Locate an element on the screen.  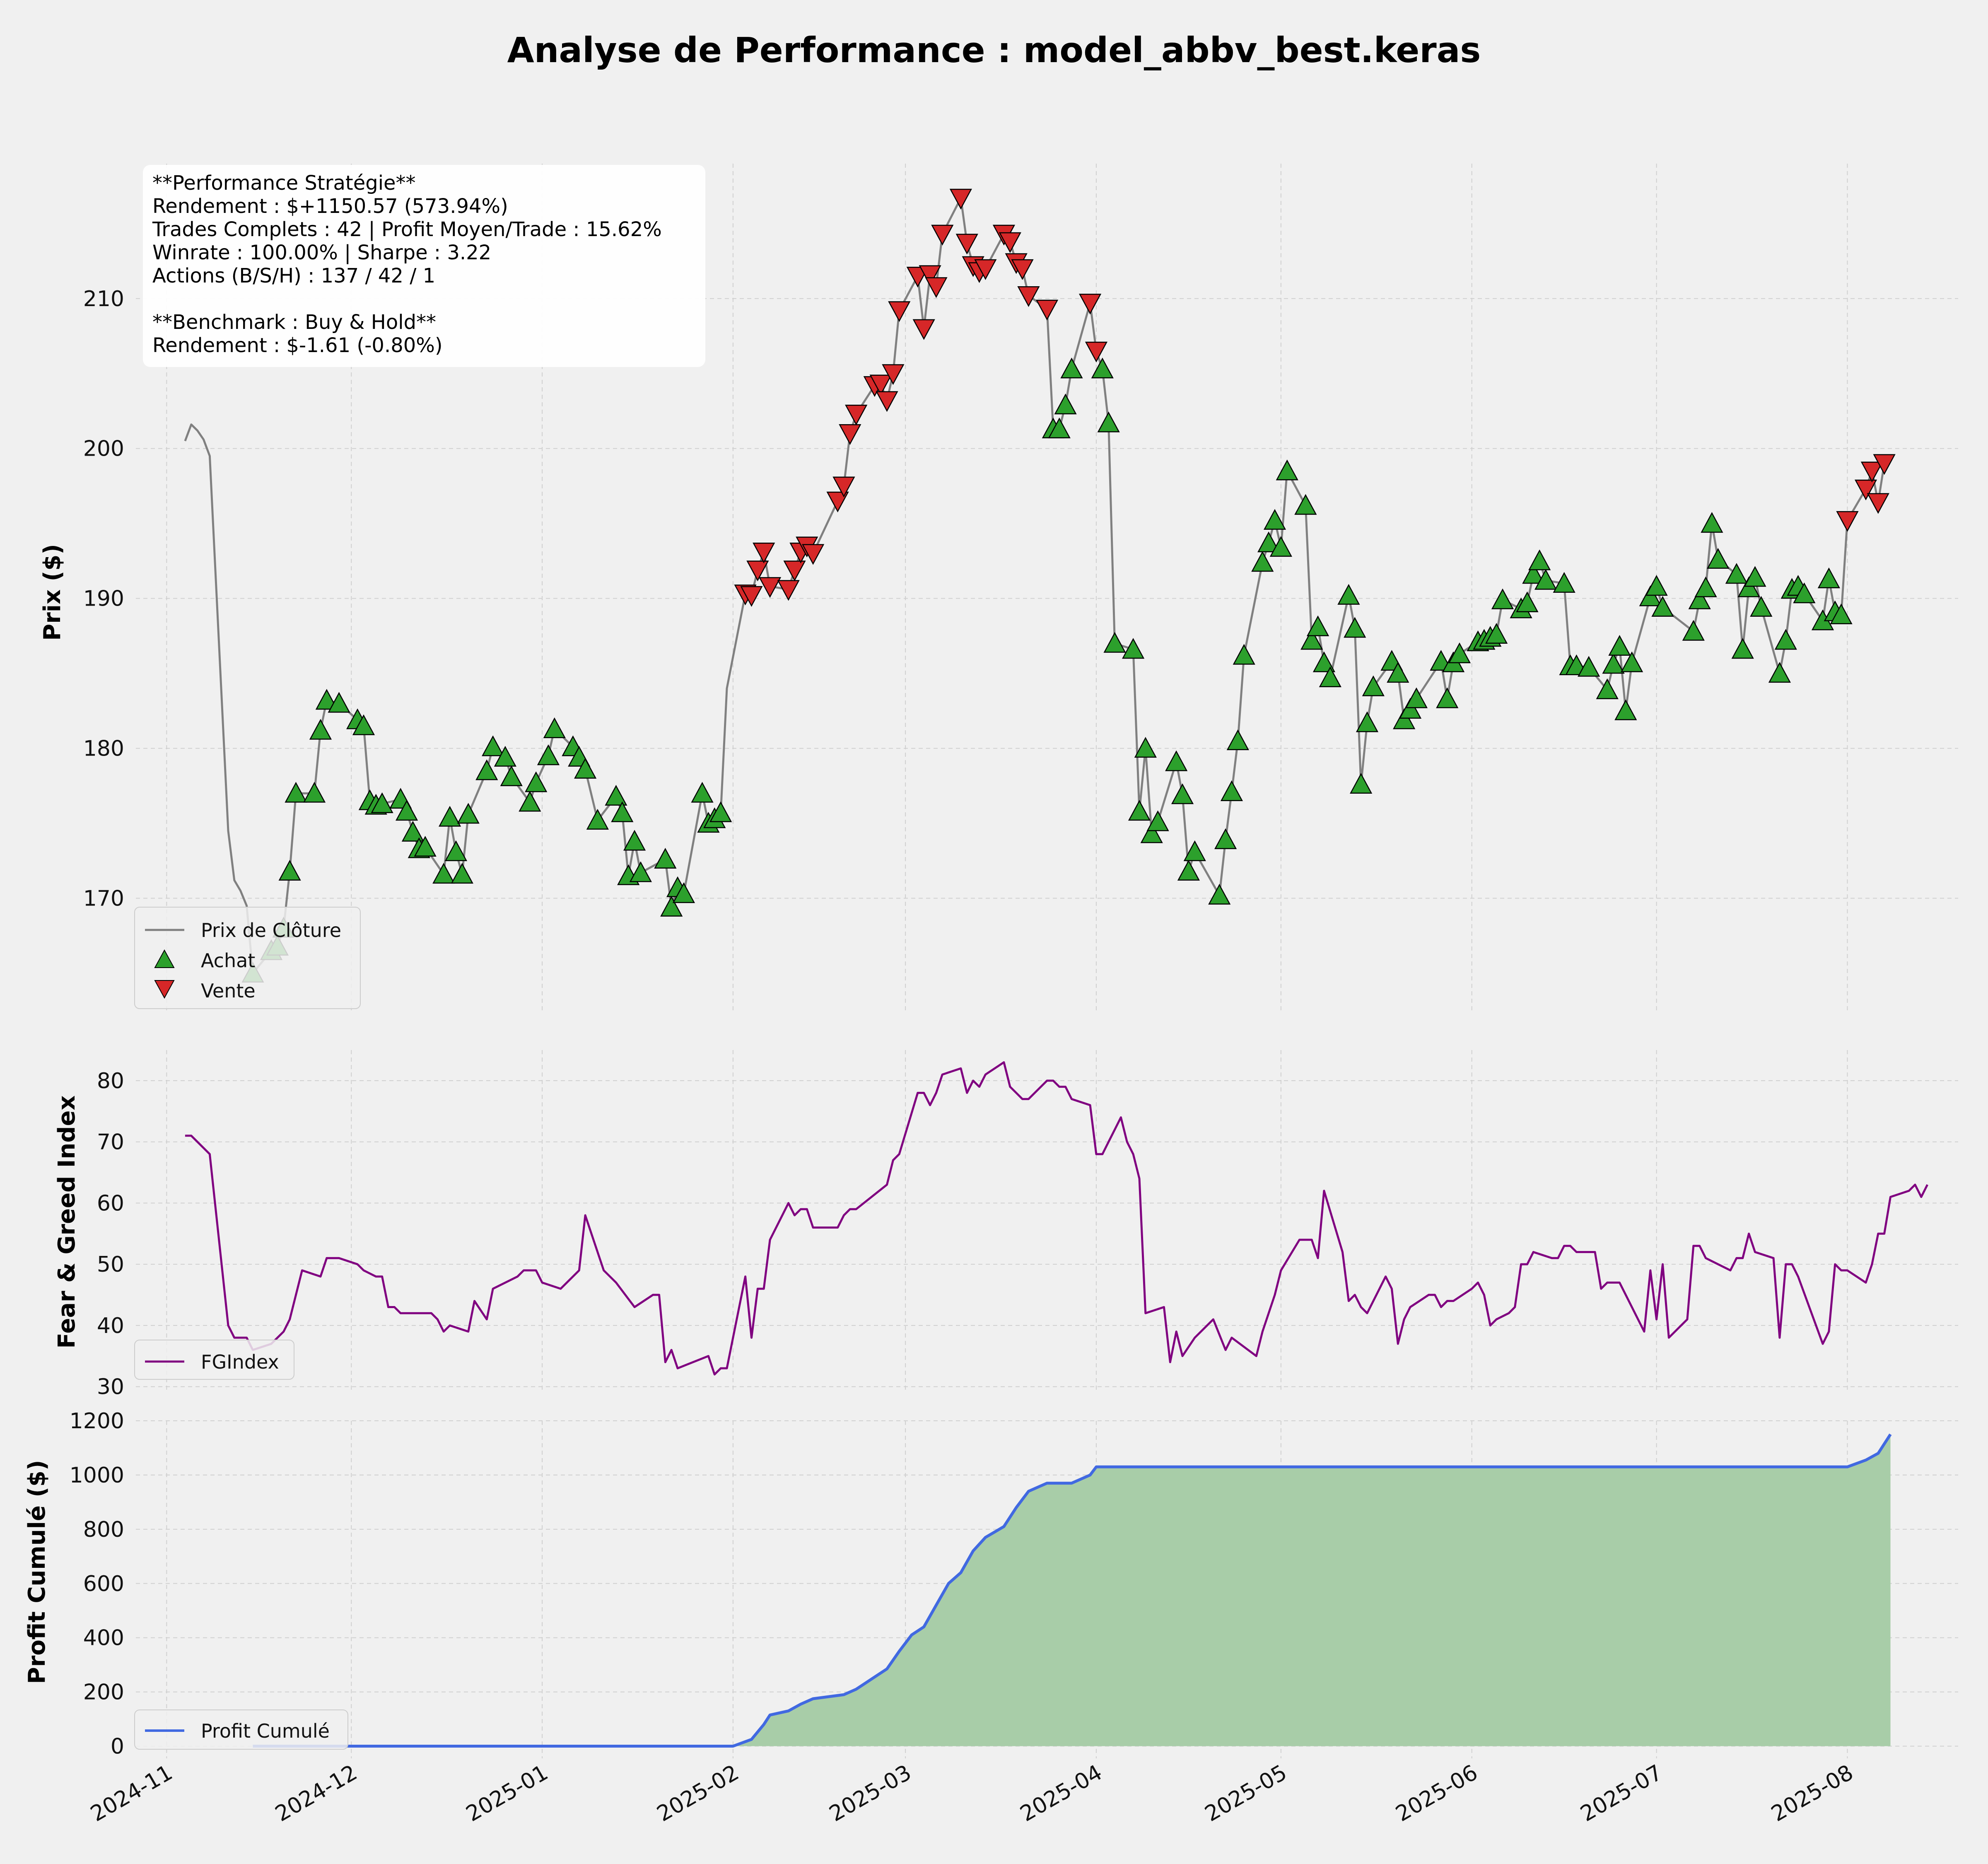
info-line-7: Rendement : $-1.61 (-0.80%) is located at coordinates (297, 345).